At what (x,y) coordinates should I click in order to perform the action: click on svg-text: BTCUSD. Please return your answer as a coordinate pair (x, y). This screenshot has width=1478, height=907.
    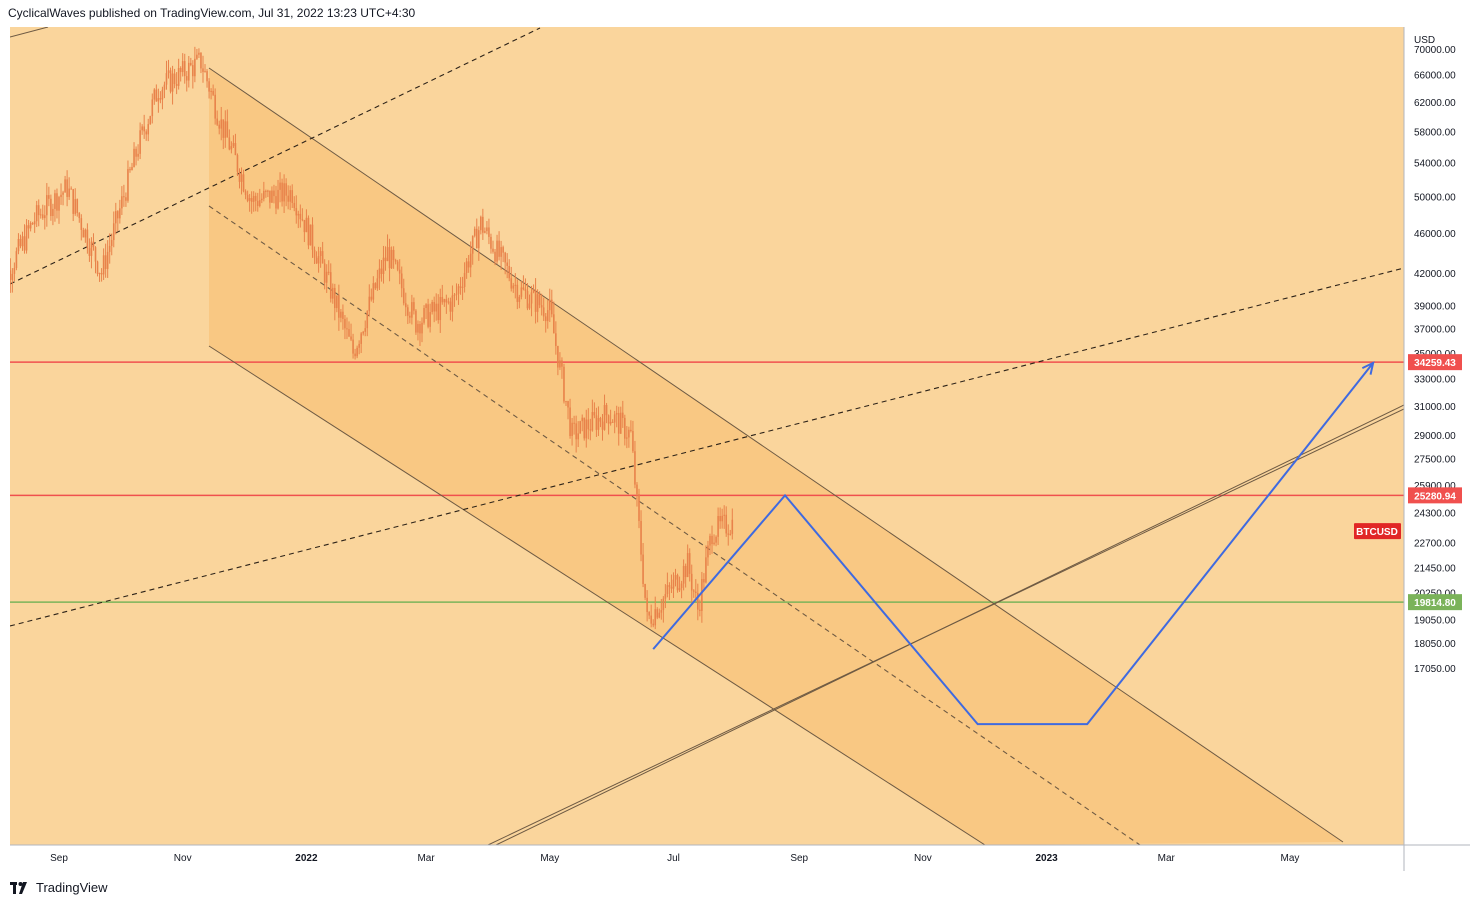
    Looking at the image, I should click on (1377, 532).